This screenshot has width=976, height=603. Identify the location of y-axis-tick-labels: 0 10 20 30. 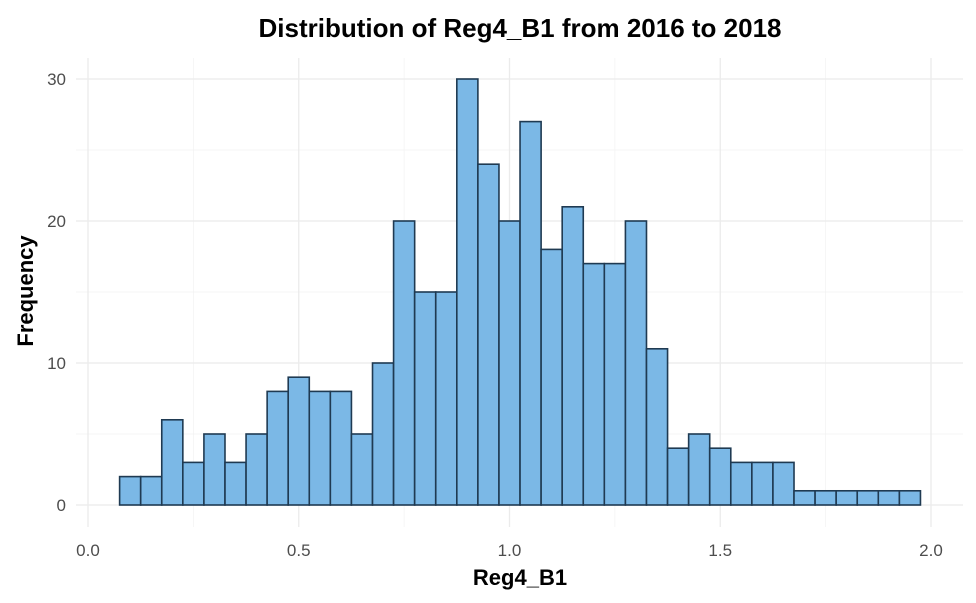
(56, 292).